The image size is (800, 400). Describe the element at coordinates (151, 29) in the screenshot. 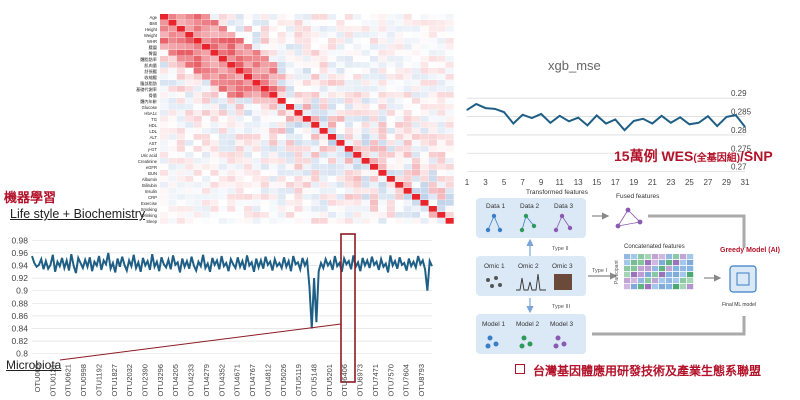

I see `heatmap-row-label: Height` at that location.